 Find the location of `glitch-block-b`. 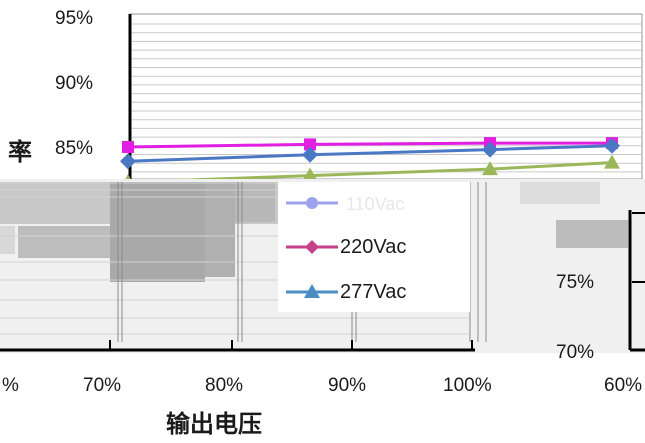

glitch-block-b is located at coordinates (64, 242).